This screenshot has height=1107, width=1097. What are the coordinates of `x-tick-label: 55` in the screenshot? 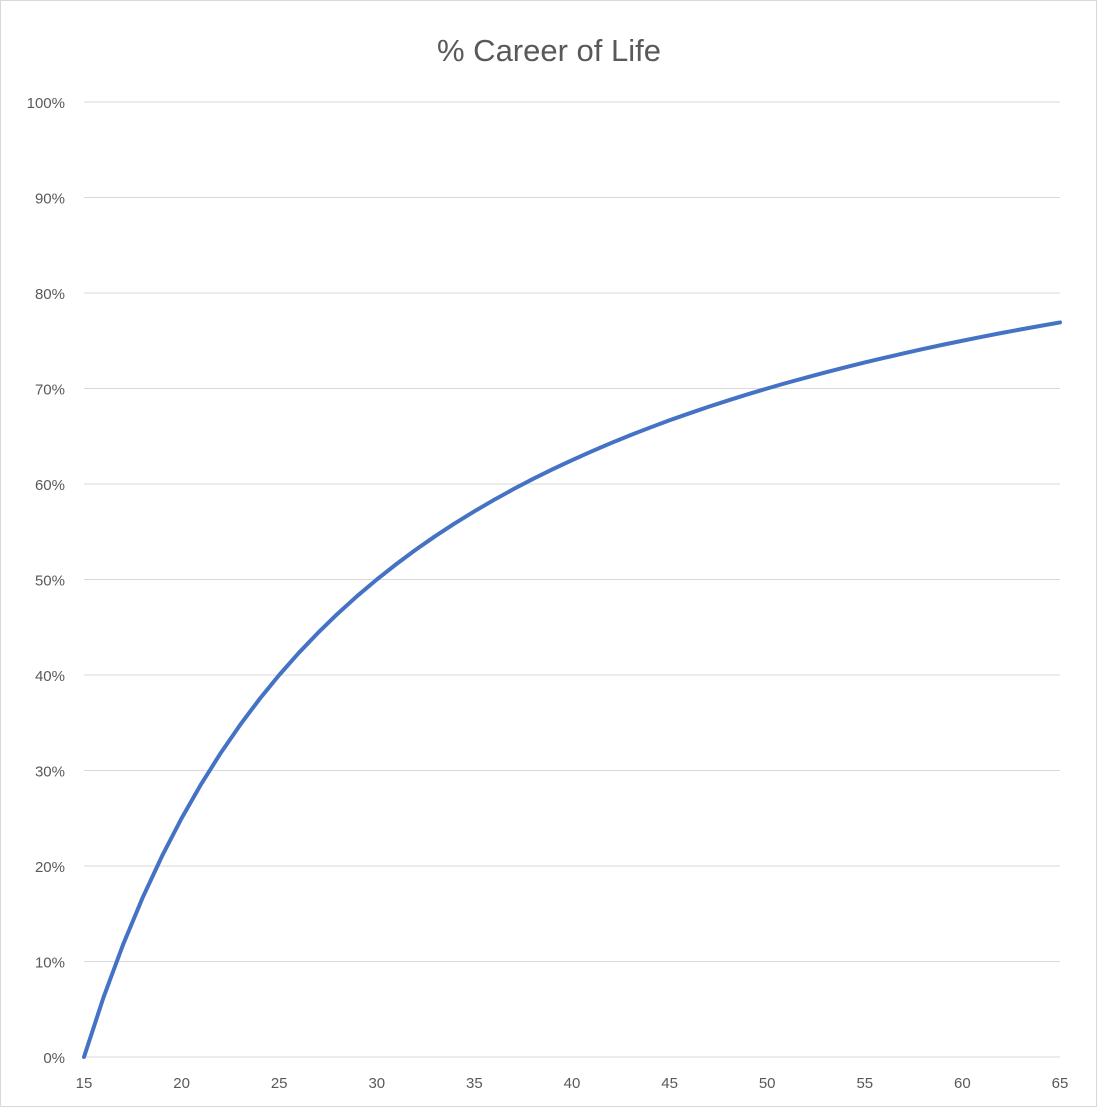 It's located at (864, 1083).